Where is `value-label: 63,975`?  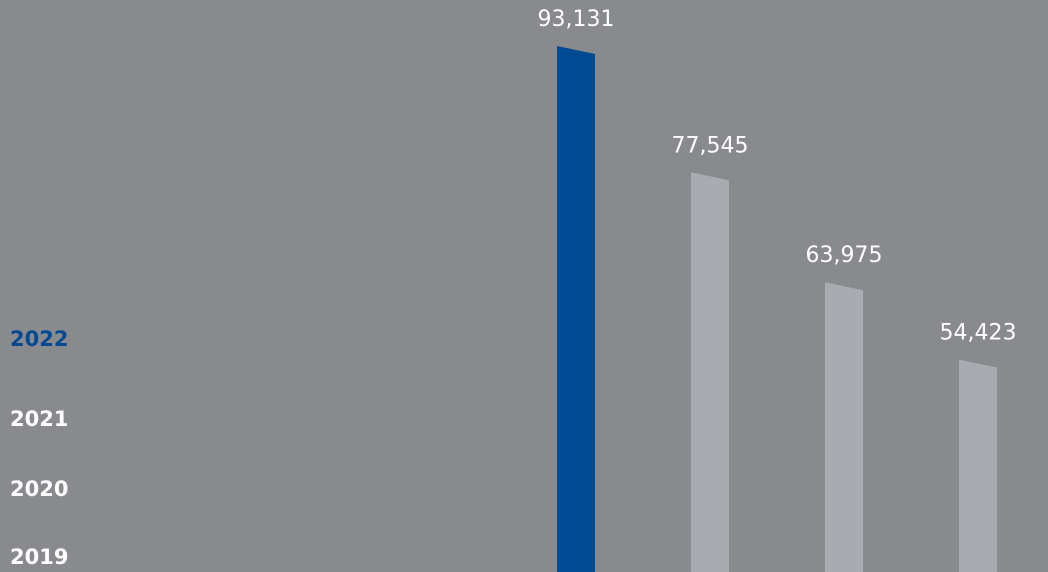
value-label: 63,975 is located at coordinates (844, 255).